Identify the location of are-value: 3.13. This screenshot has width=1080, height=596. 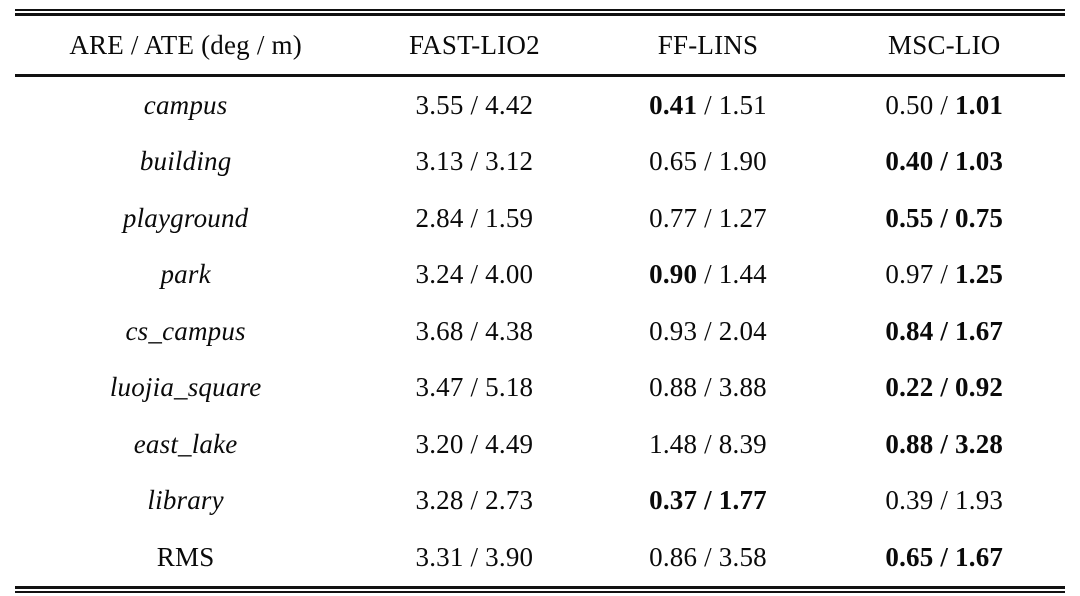
(439, 161).